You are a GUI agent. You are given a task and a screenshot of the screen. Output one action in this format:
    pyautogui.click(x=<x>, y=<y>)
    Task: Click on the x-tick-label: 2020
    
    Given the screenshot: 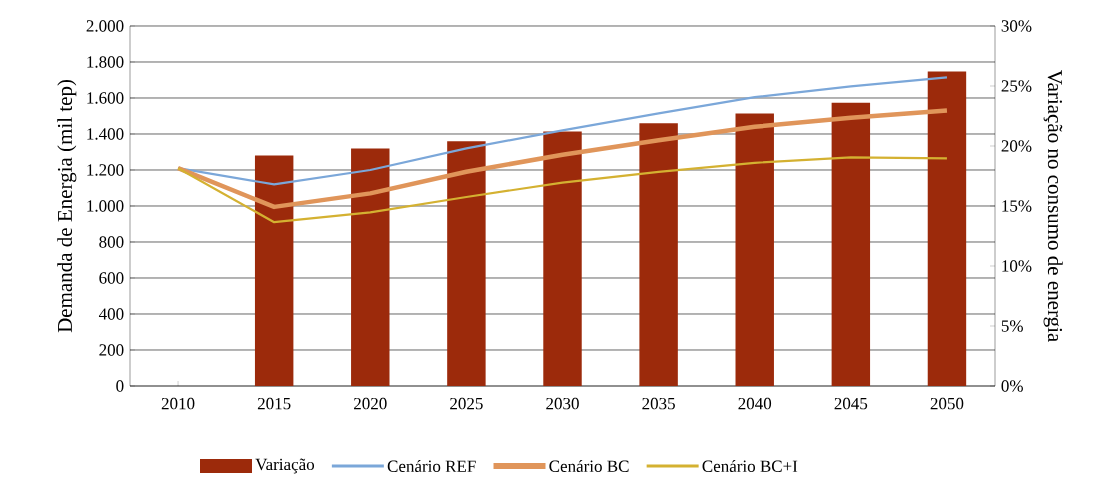 What is the action you would take?
    pyautogui.click(x=370, y=403)
    